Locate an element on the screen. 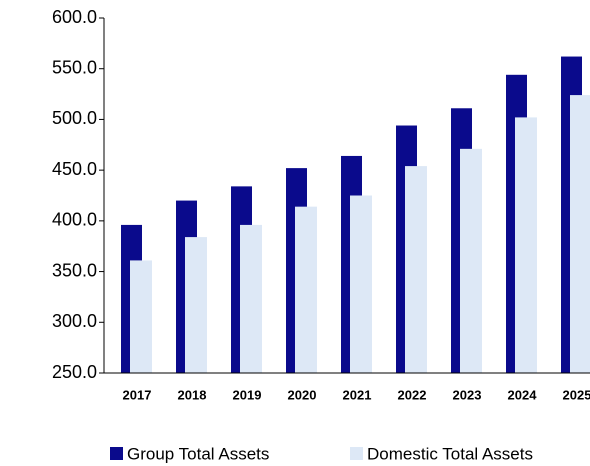 The image size is (590, 466). x-tick-label: 2022 is located at coordinates (412, 394).